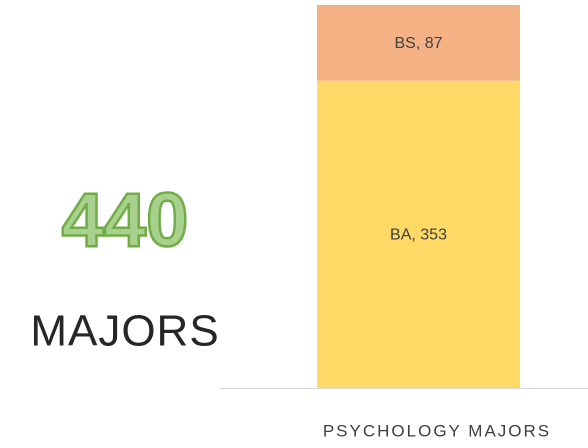 This screenshot has width=588, height=448. Describe the element at coordinates (125, 220) in the screenshot. I see `total-annotation: 440` at that location.